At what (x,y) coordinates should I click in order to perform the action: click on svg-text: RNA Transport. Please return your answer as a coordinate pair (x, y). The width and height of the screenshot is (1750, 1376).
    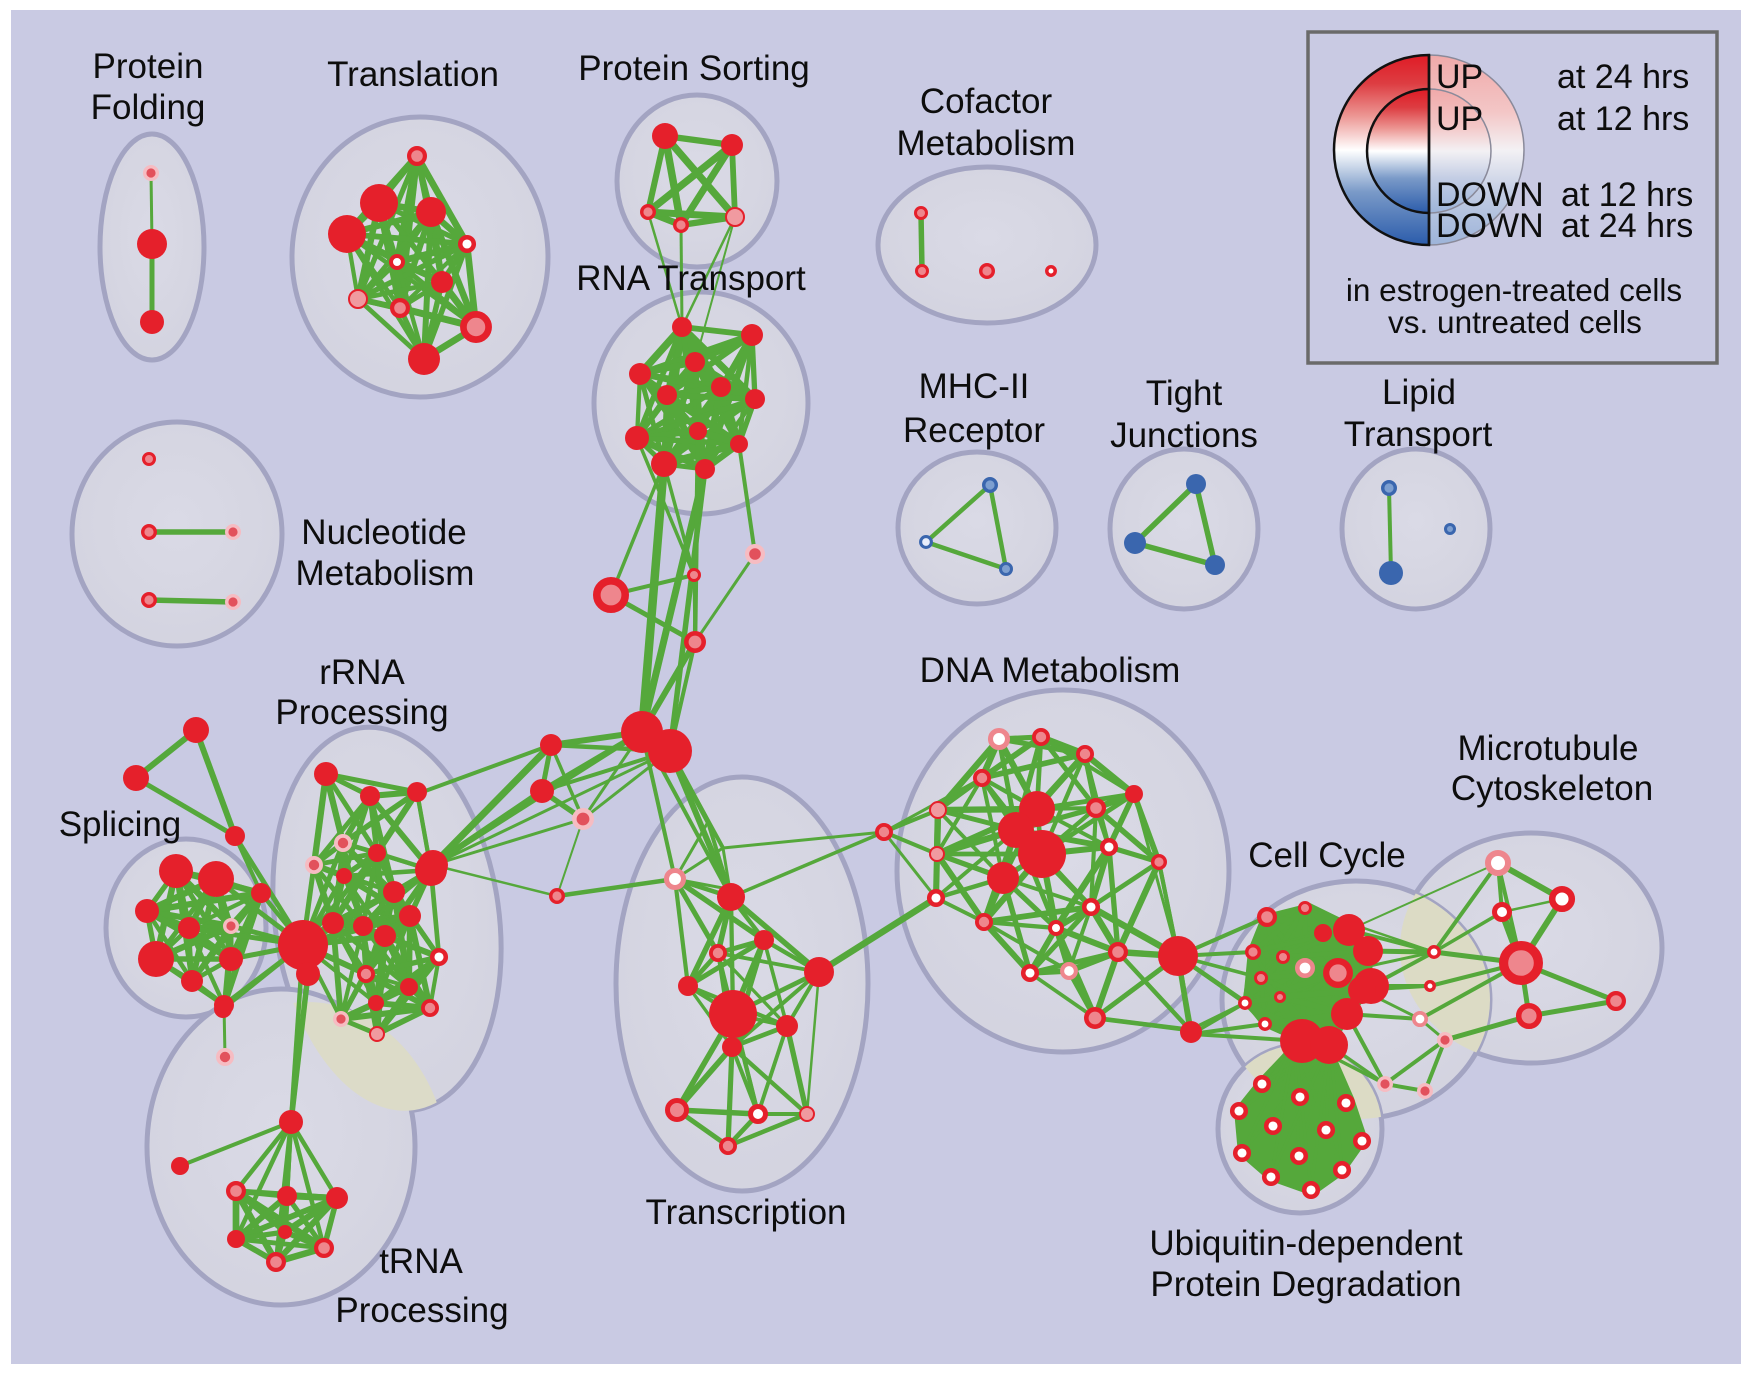
    Looking at the image, I should click on (691, 278).